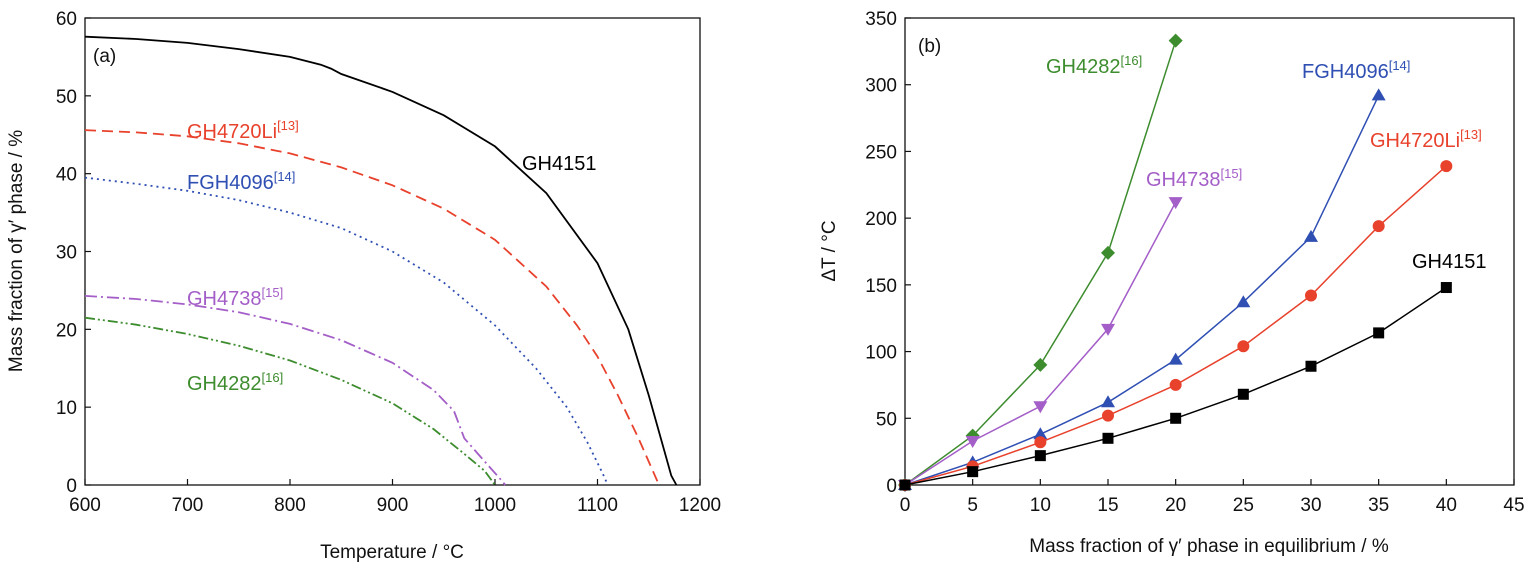 The width and height of the screenshot is (1536, 571). I want to click on y-tick-label-b: 250, so click(881, 152).